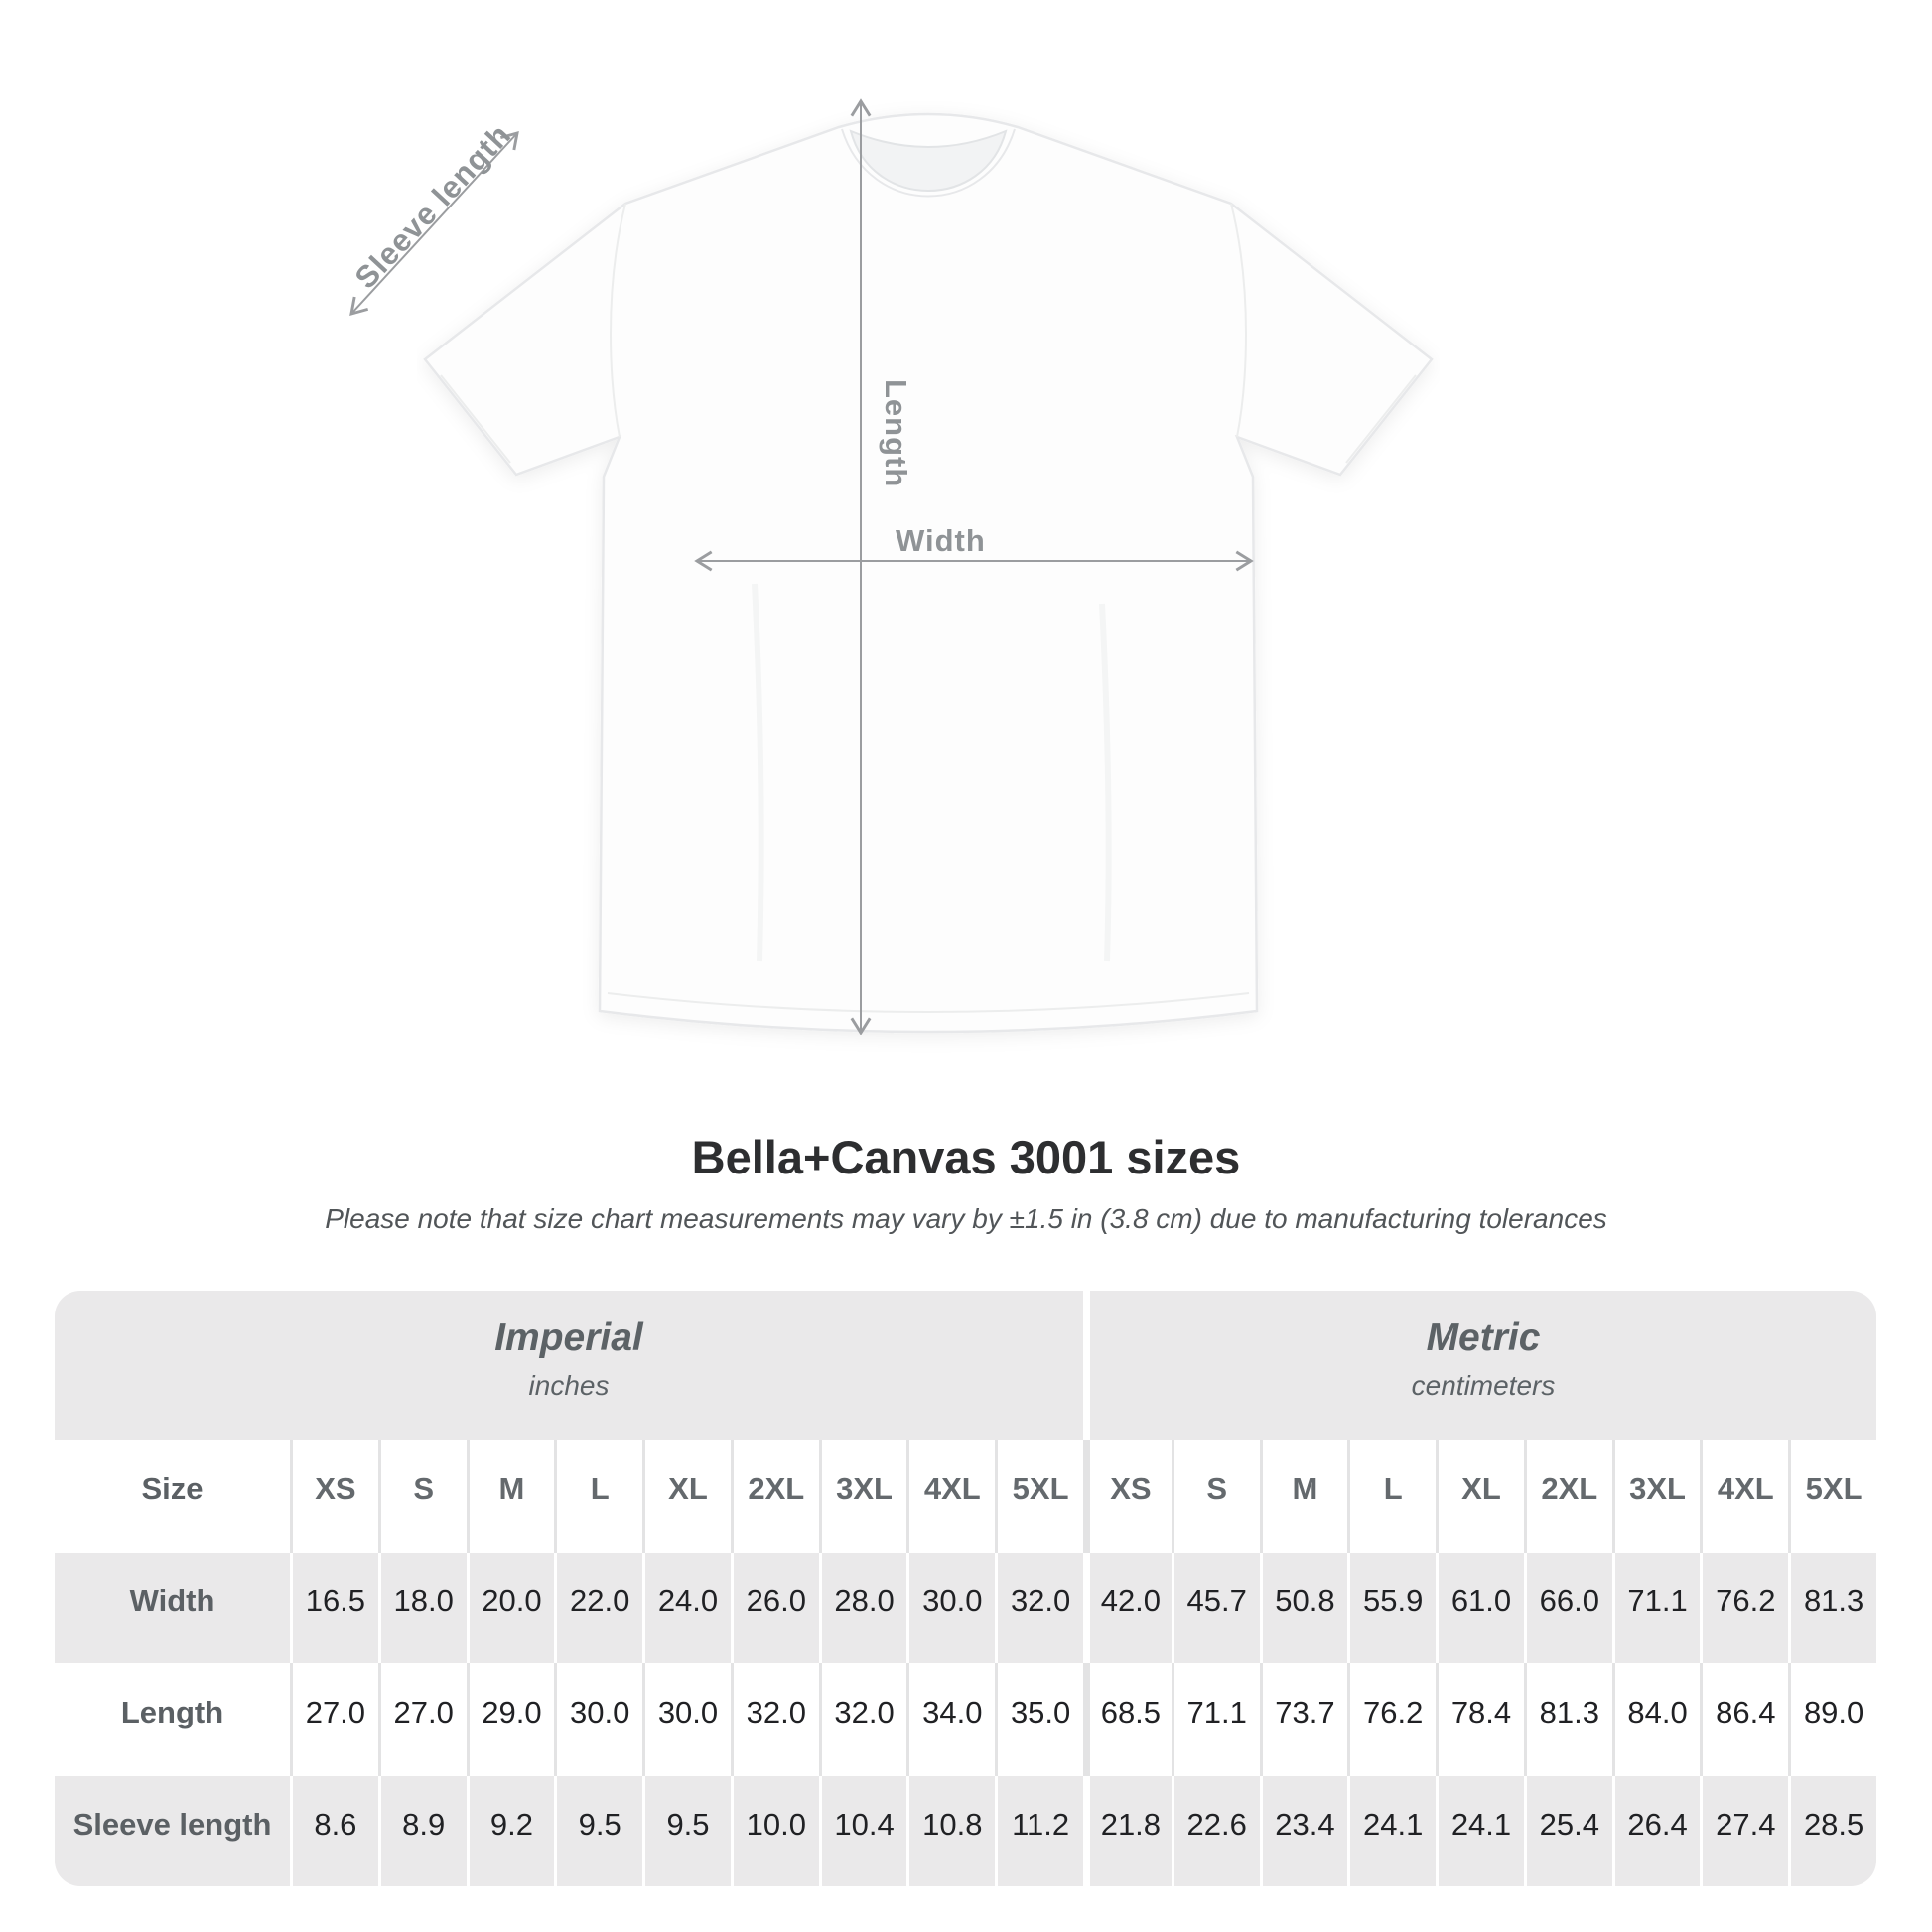 This screenshot has height=1932, width=1932. What do you see at coordinates (422, 1496) in the screenshot?
I see `size-header-imperial-s: S` at bounding box center [422, 1496].